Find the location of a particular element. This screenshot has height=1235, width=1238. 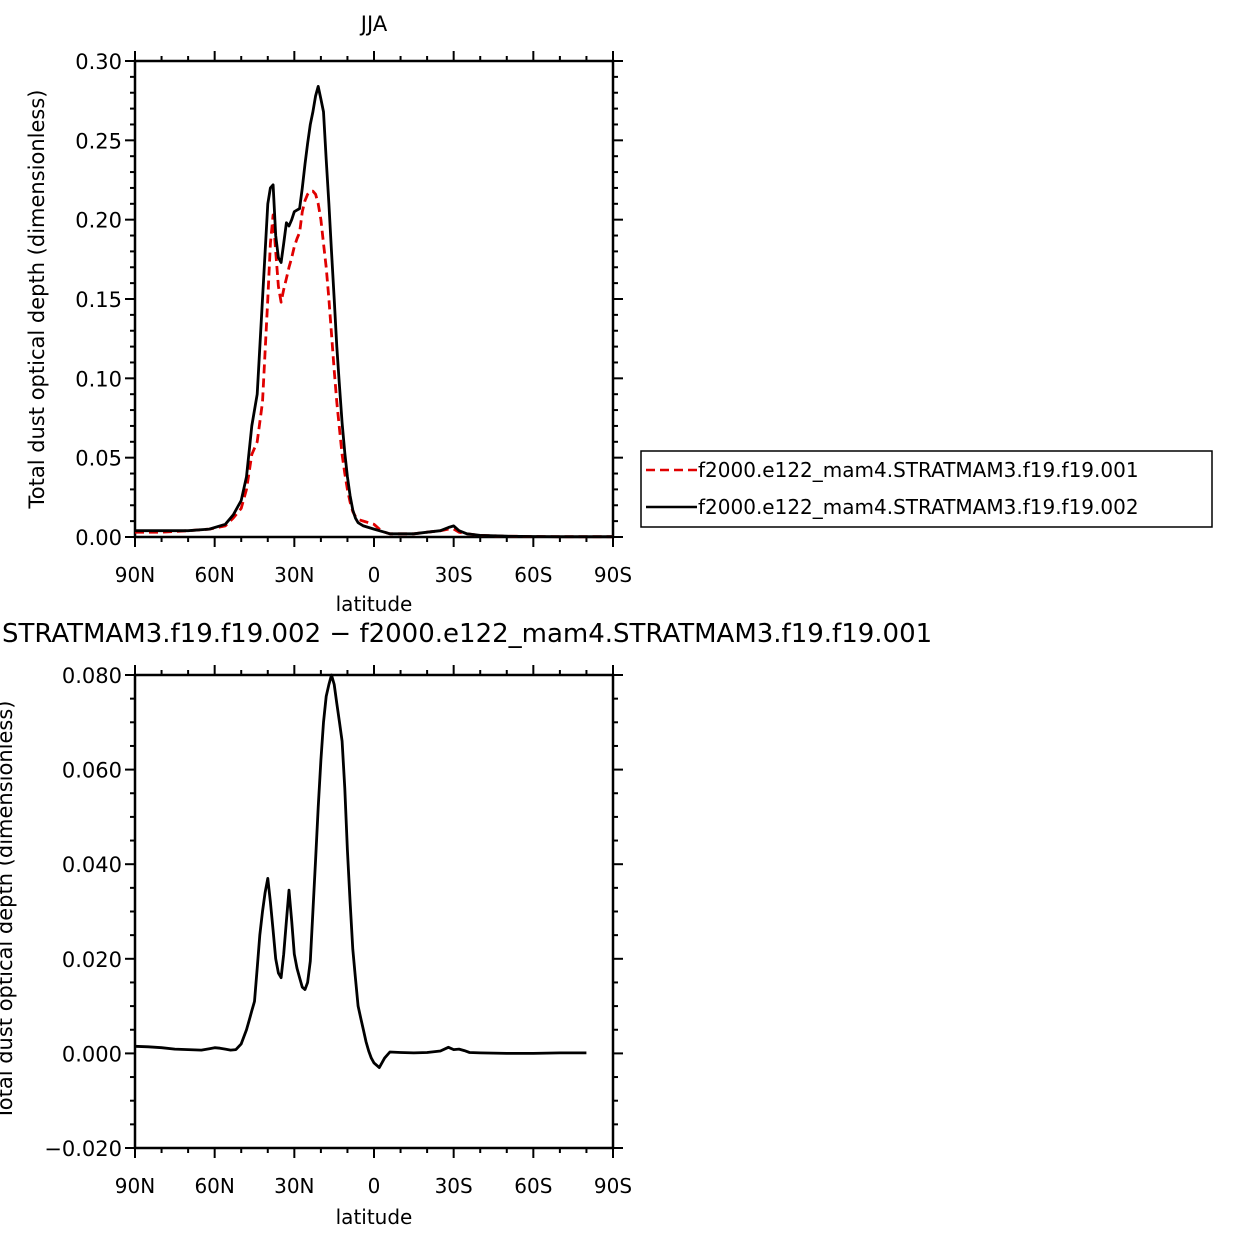

y-tick-label: 0.020 is located at coordinates (92, 960).